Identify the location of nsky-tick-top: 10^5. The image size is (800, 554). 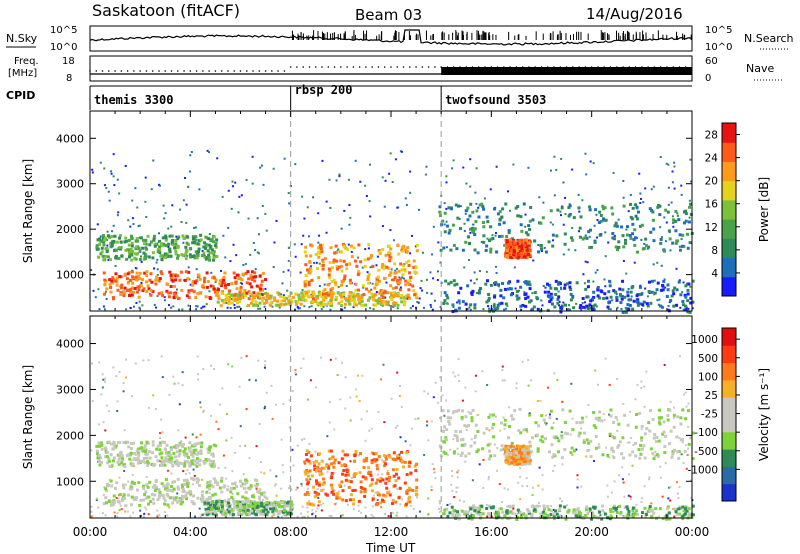
(63, 30).